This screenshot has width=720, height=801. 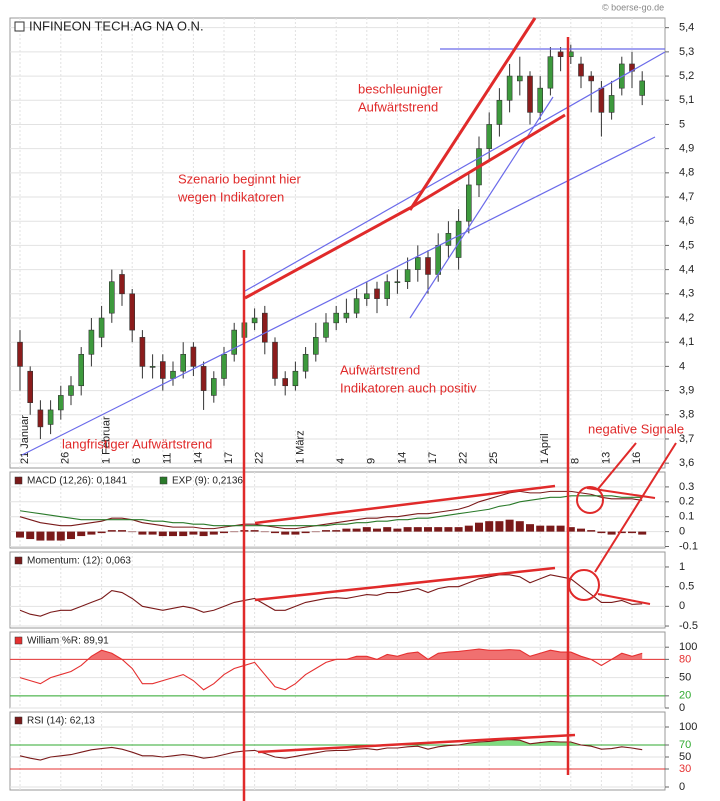 I want to click on annotation: wegen Indikatoren, so click(x=230, y=196).